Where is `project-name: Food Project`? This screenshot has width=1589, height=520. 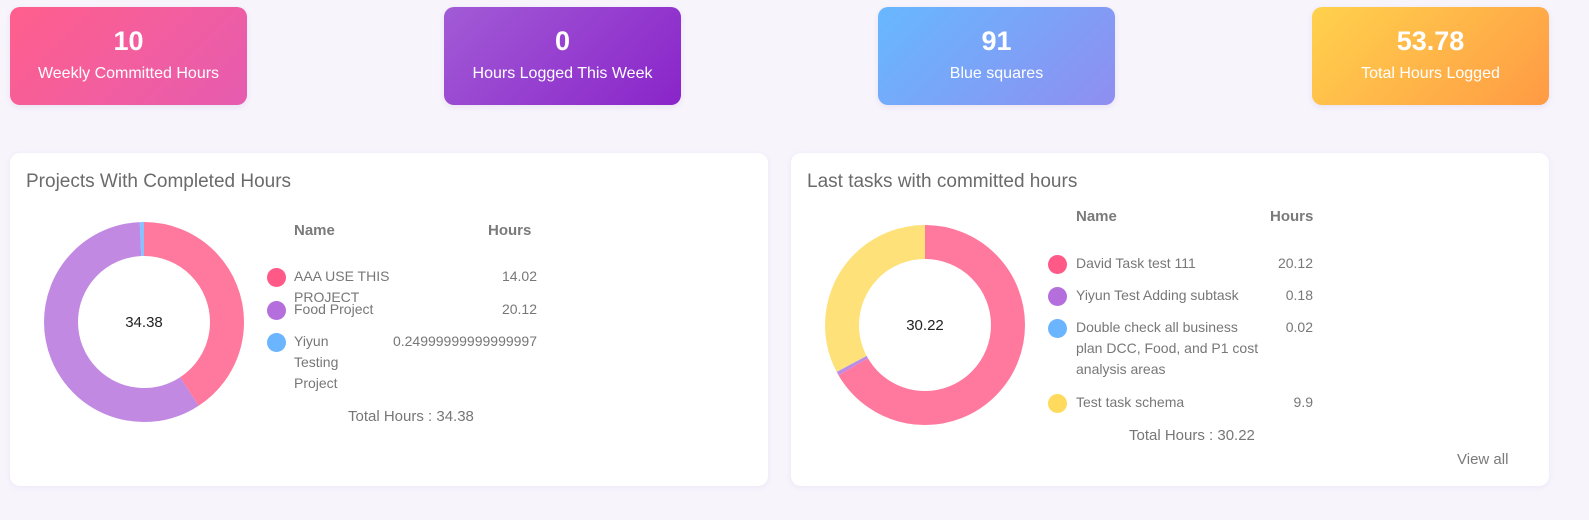 project-name: Food Project is located at coordinates (334, 309).